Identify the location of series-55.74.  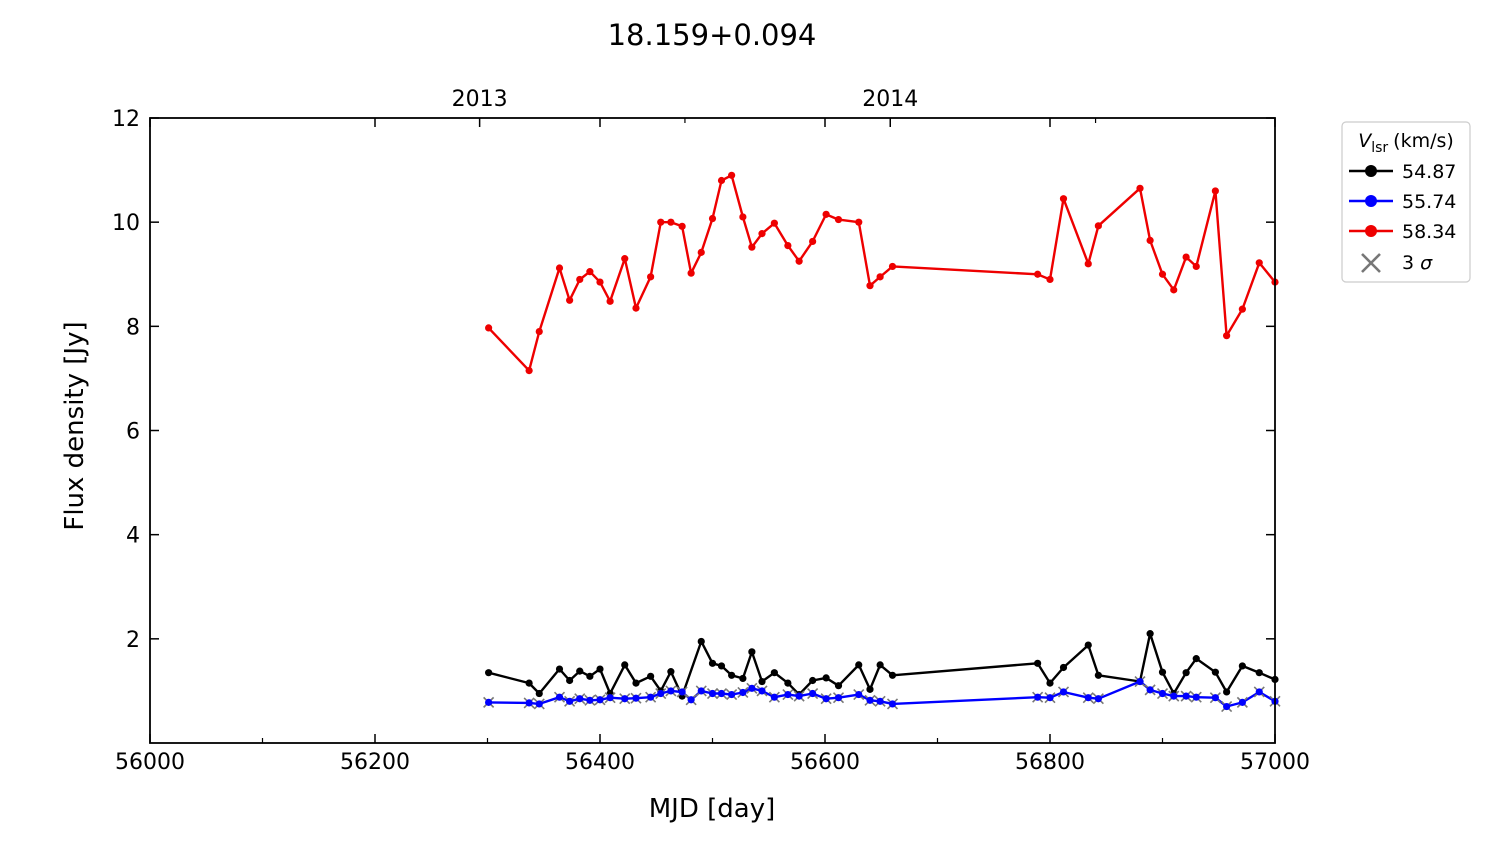
(882, 694).